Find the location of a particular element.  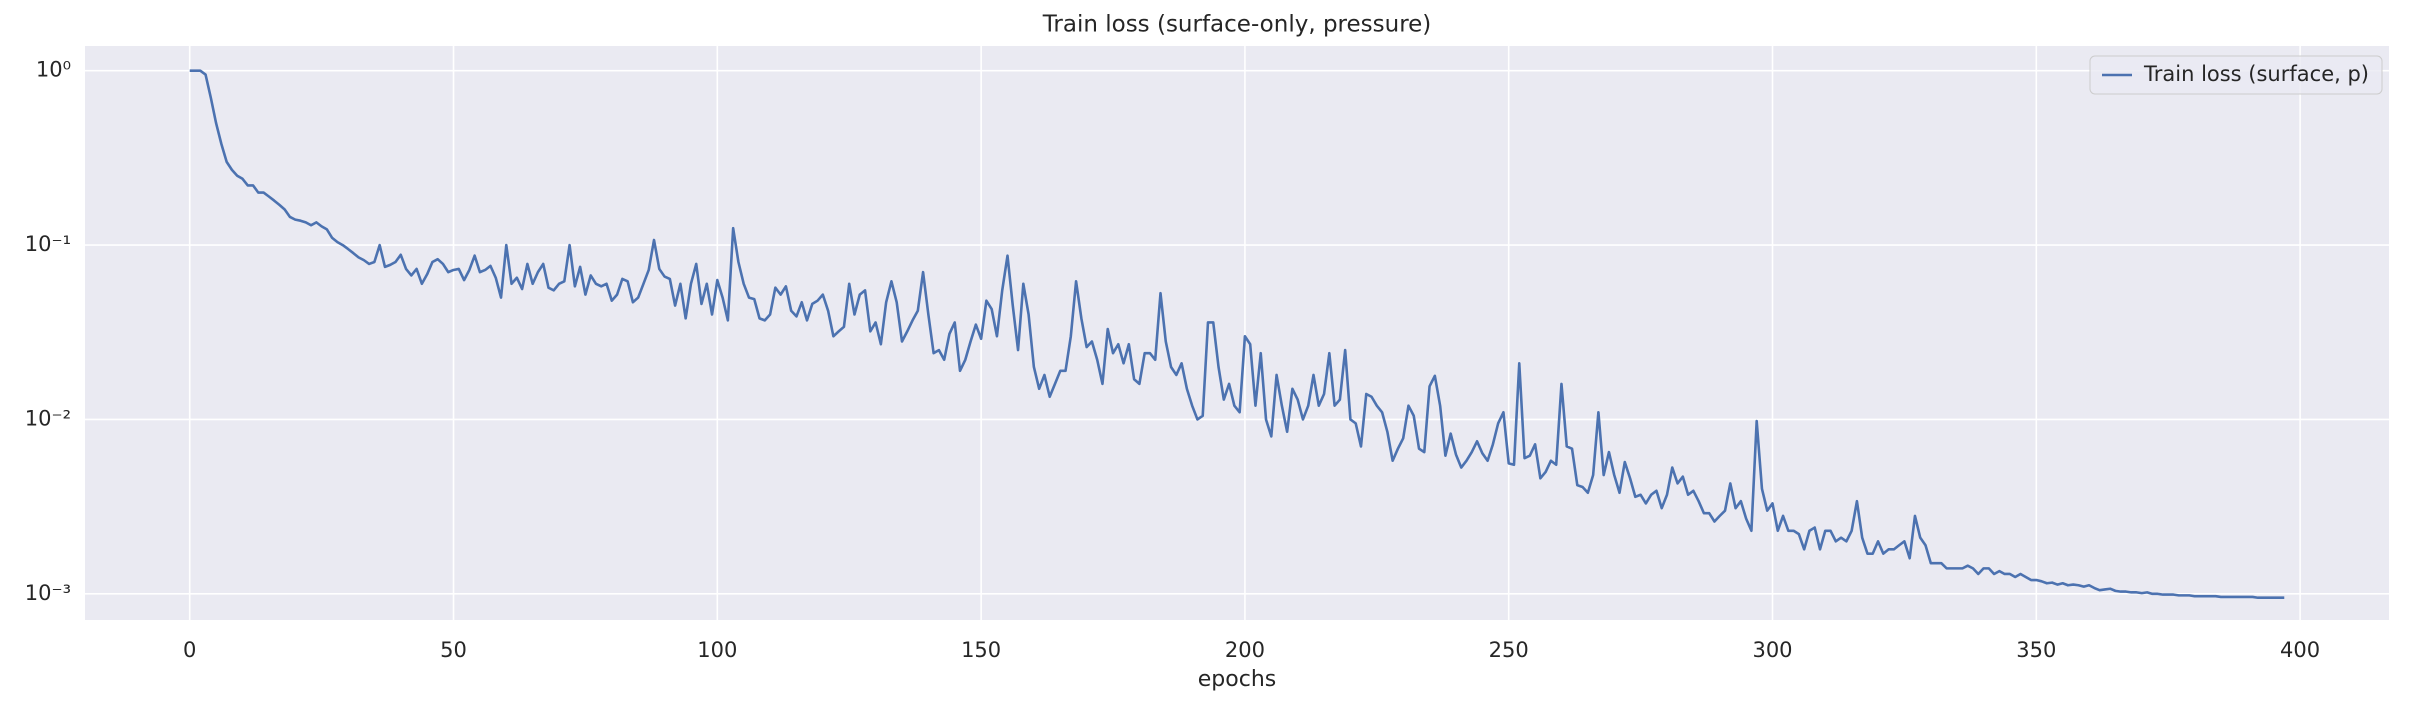

legend-label: Train loss (surface, p) is located at coordinates (2256, 74).